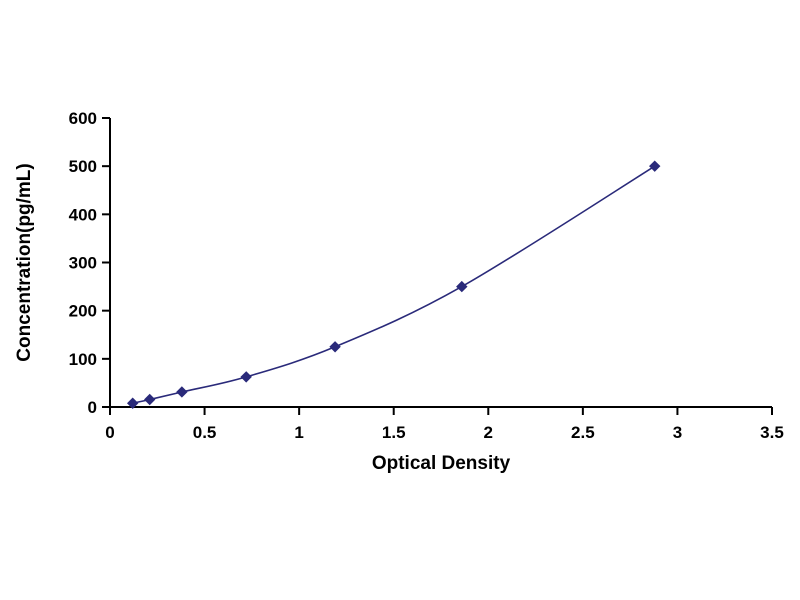  Describe the element at coordinates (92, 407) in the screenshot. I see `y-tick-label: 0` at that location.